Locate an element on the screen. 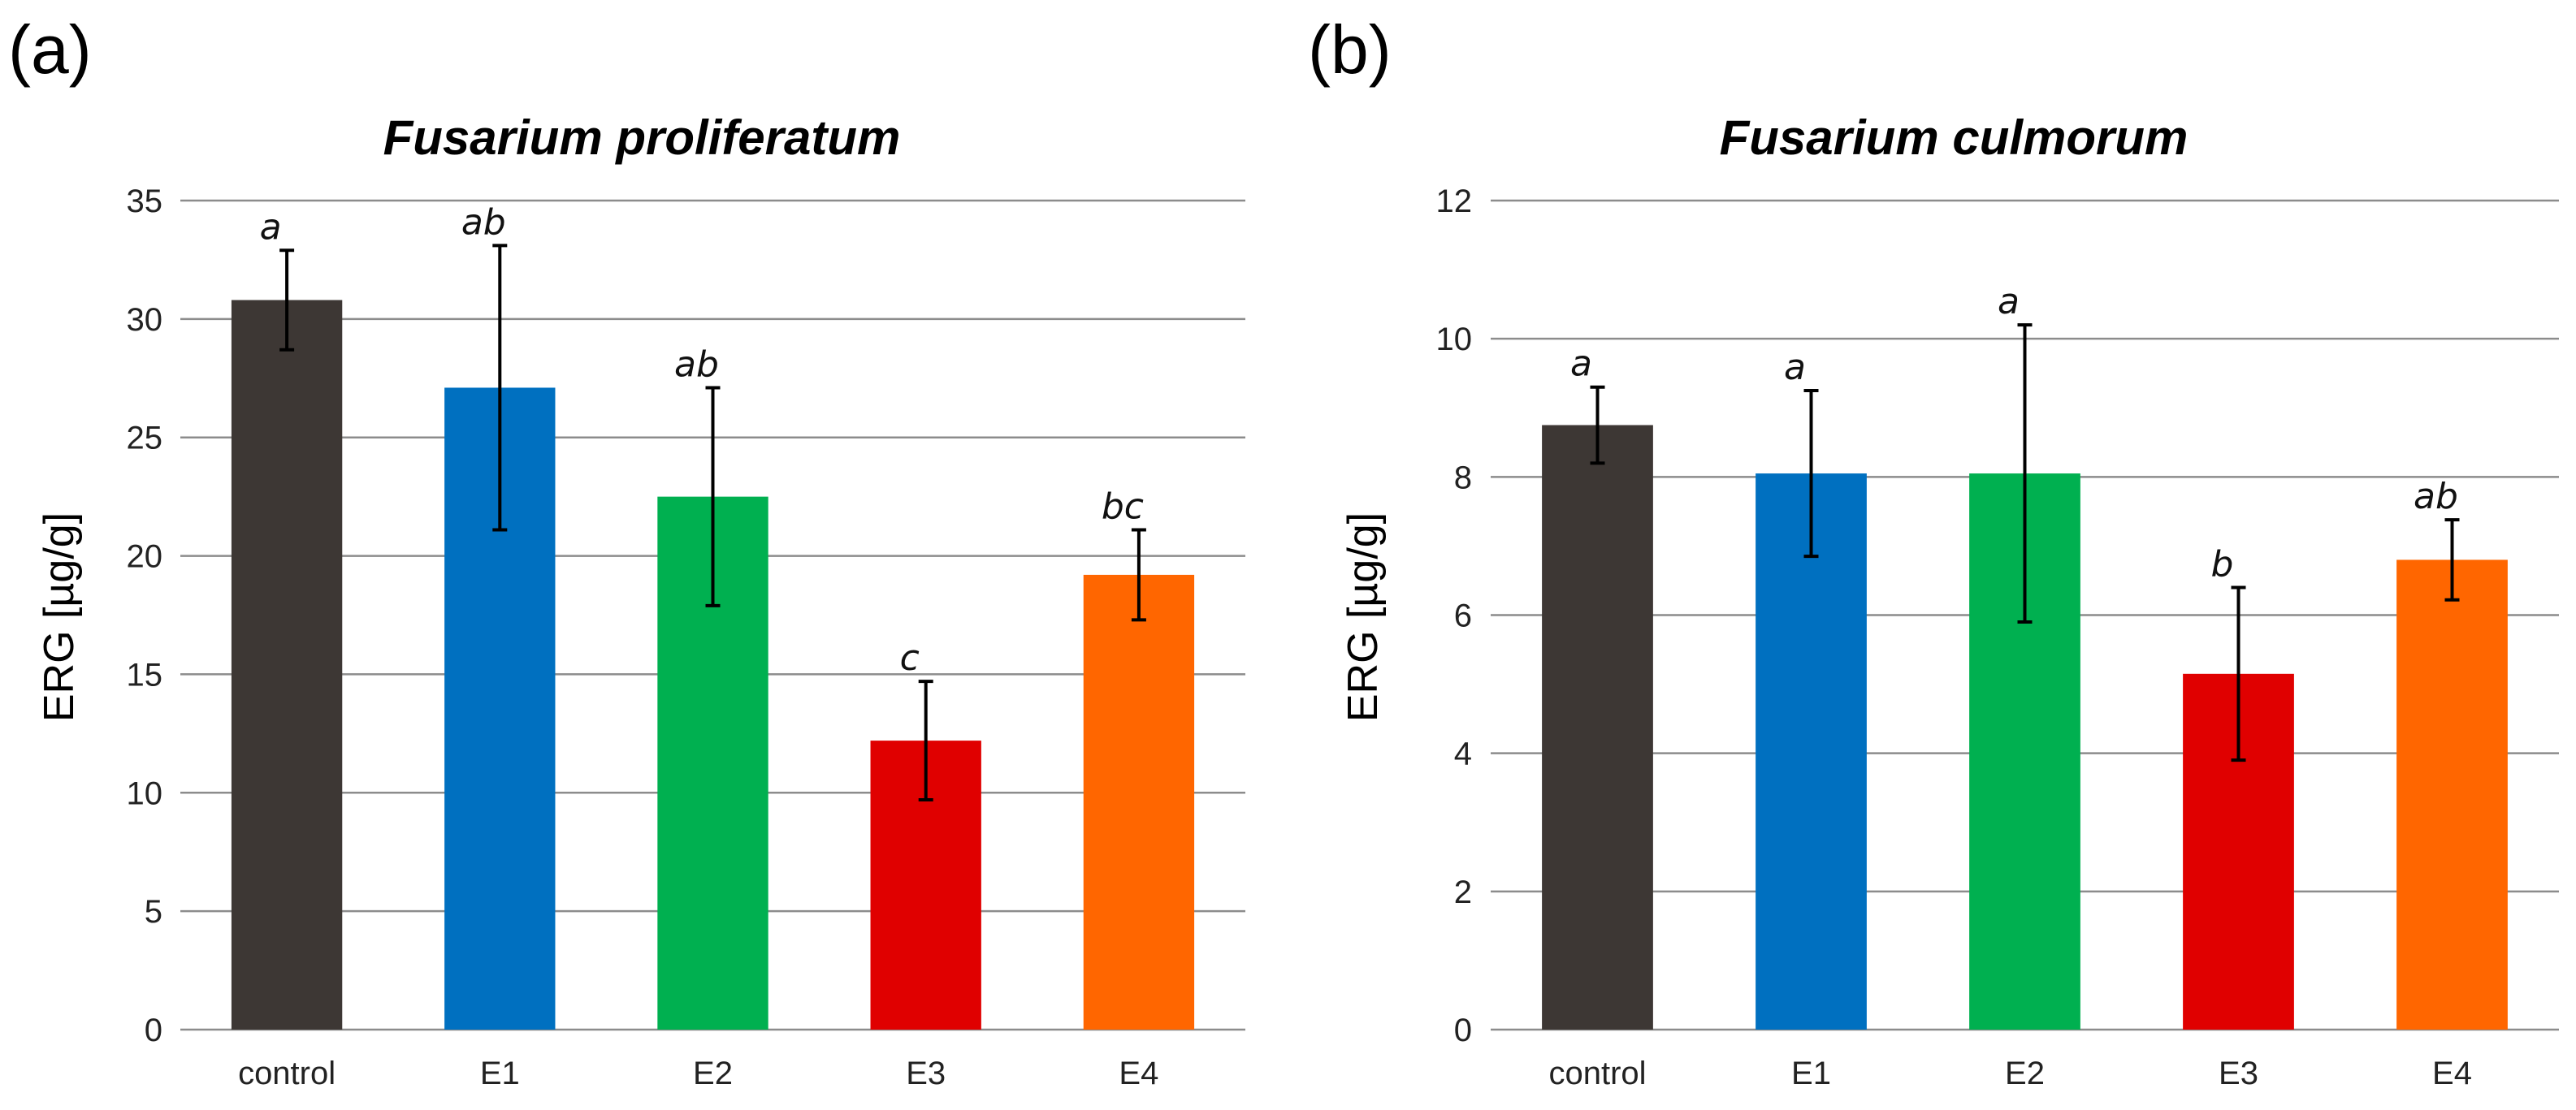  y-tick-label: 20 is located at coordinates (145, 557).